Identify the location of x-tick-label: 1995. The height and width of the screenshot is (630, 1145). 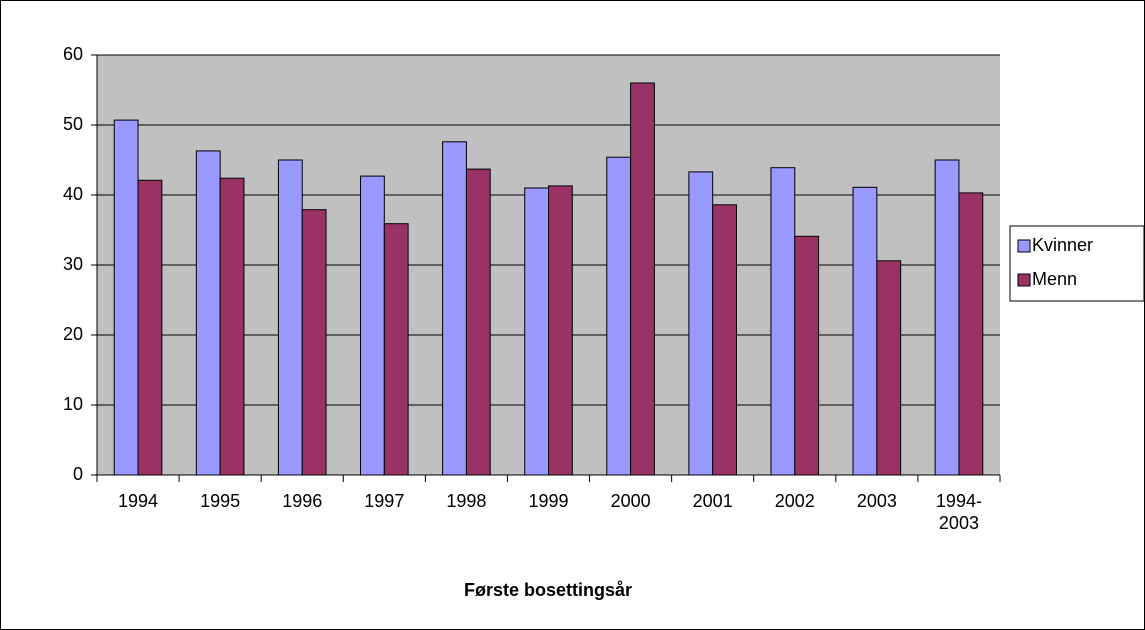
(220, 501).